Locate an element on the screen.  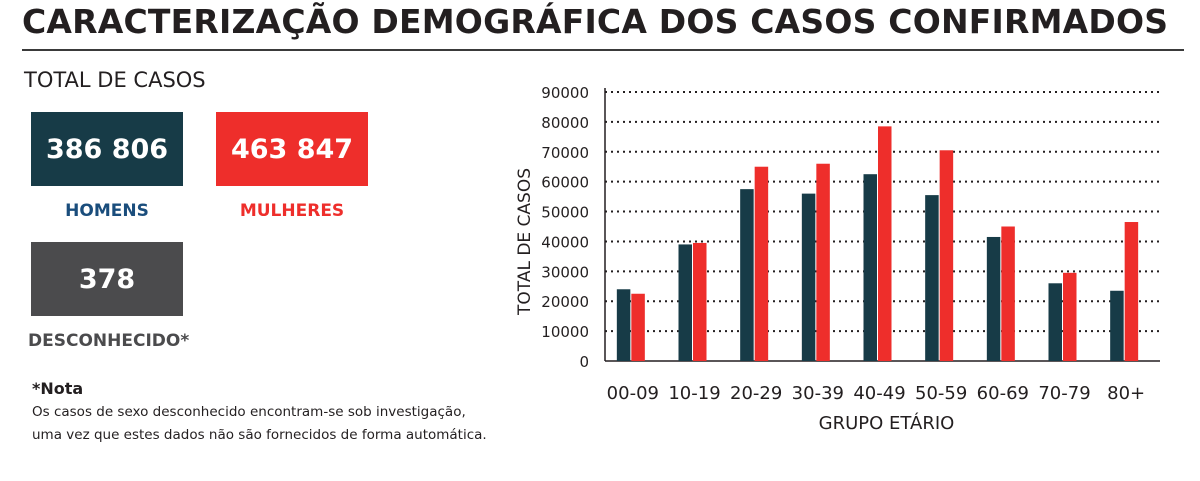
x-tick-label: 70-79 is located at coordinates (1064, 393).